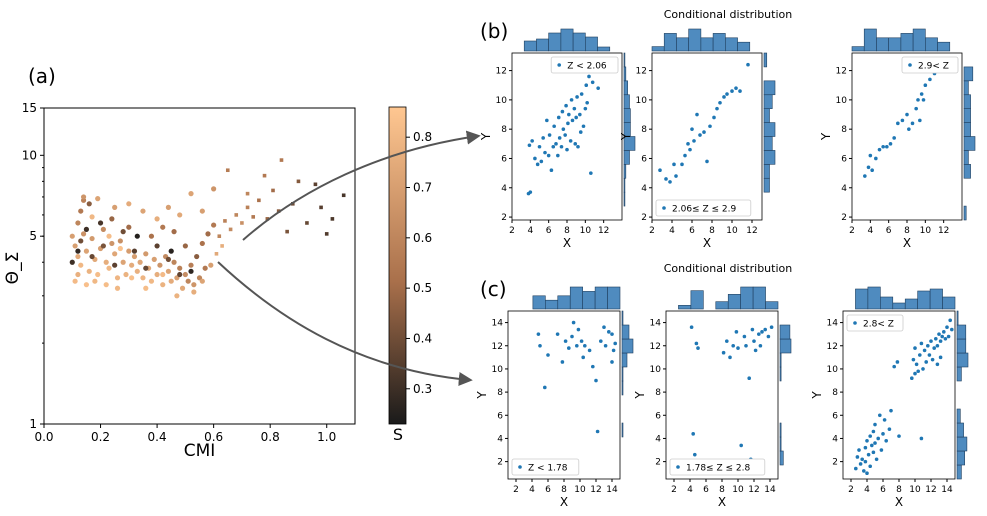 This screenshot has width=987, height=516. I want to click on x-tick-label: 2, so click(674, 490).